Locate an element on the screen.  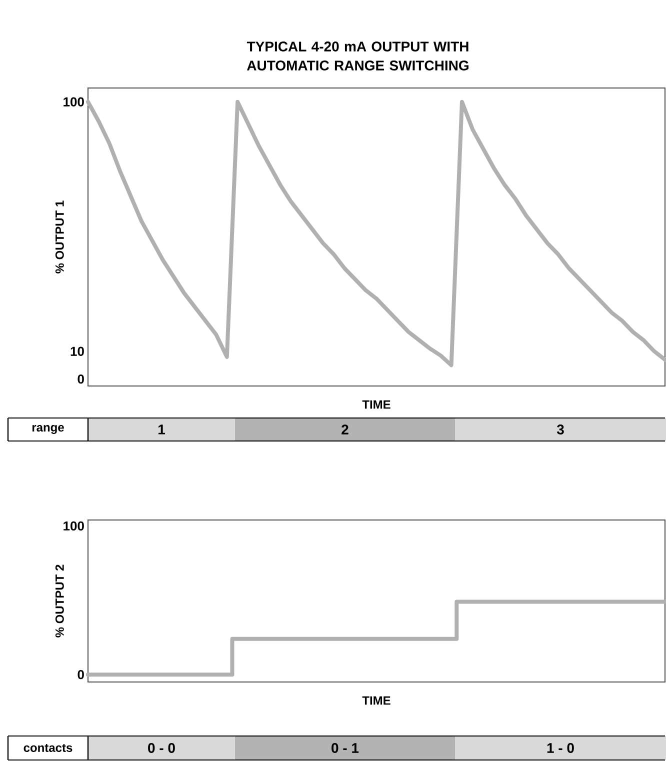
y-axis-title: % OUTPUT 2 is located at coordinates (59, 601).